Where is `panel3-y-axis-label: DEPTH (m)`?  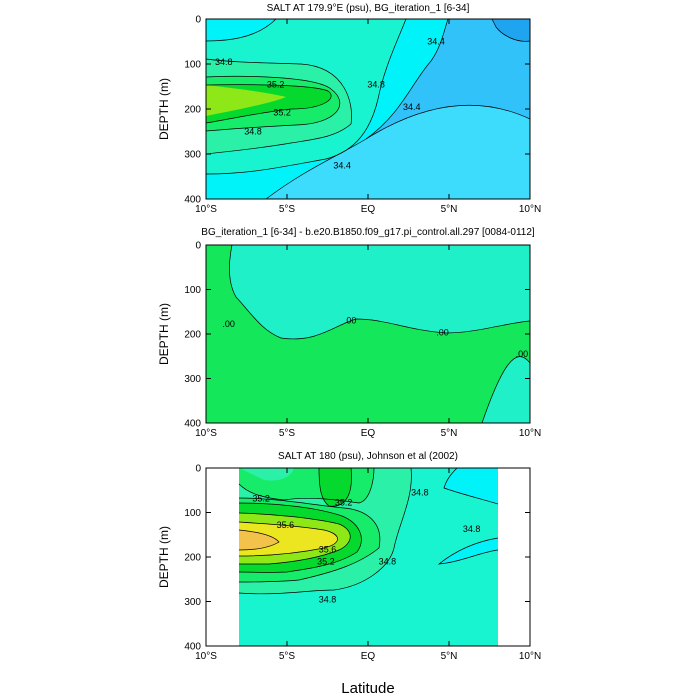
panel3-y-axis-label: DEPTH (m) is located at coordinates (164, 557).